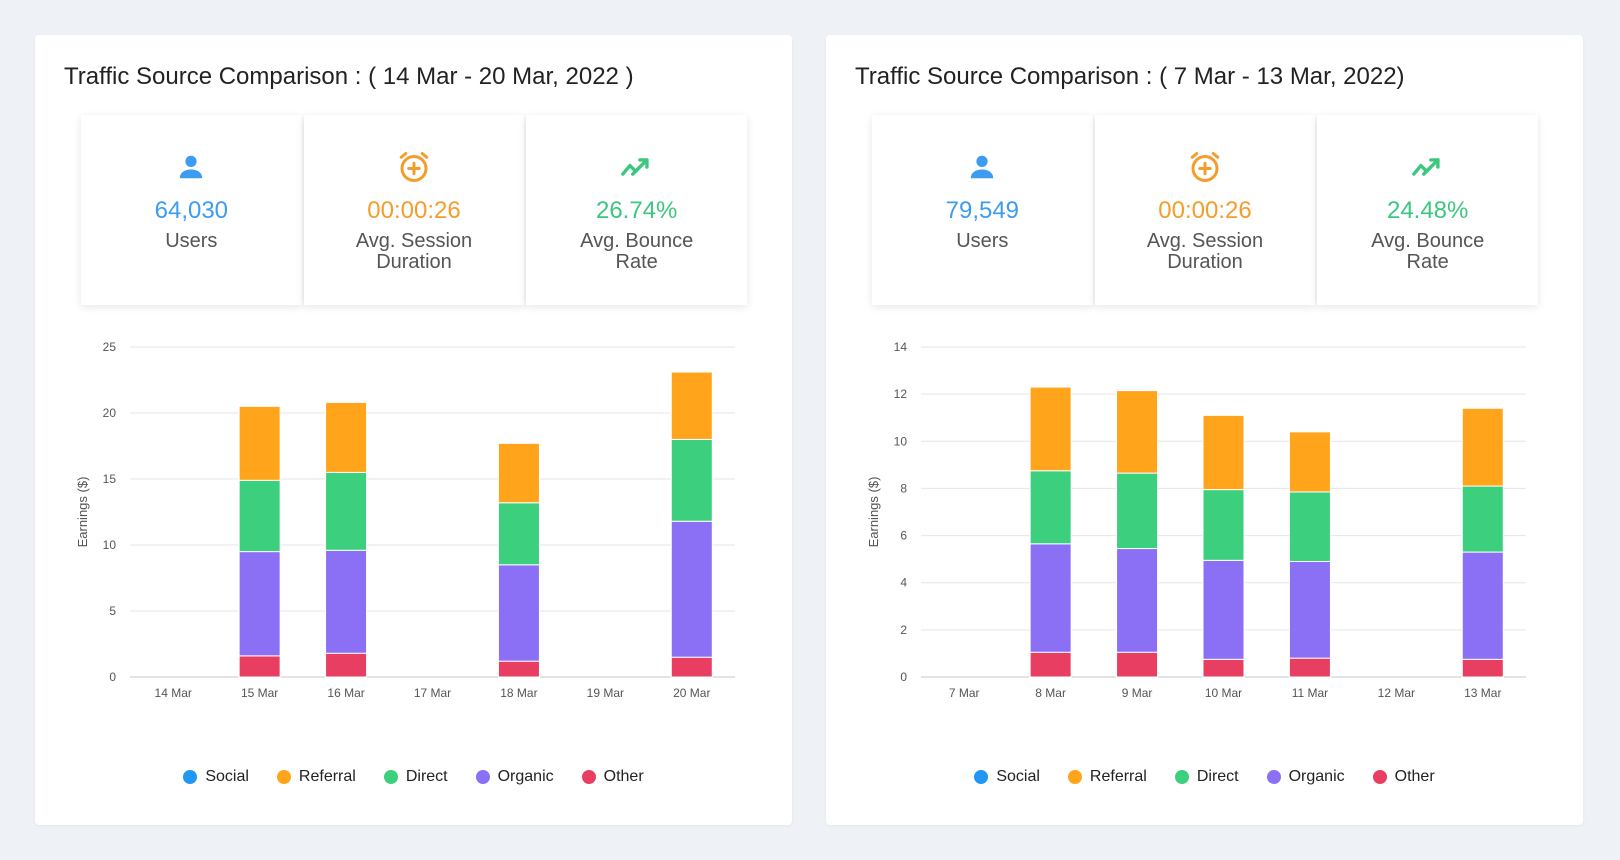 The width and height of the screenshot is (1620, 860). I want to click on stat-session-duration: 00:00:26 Avg. Session Duration, so click(1205, 210).